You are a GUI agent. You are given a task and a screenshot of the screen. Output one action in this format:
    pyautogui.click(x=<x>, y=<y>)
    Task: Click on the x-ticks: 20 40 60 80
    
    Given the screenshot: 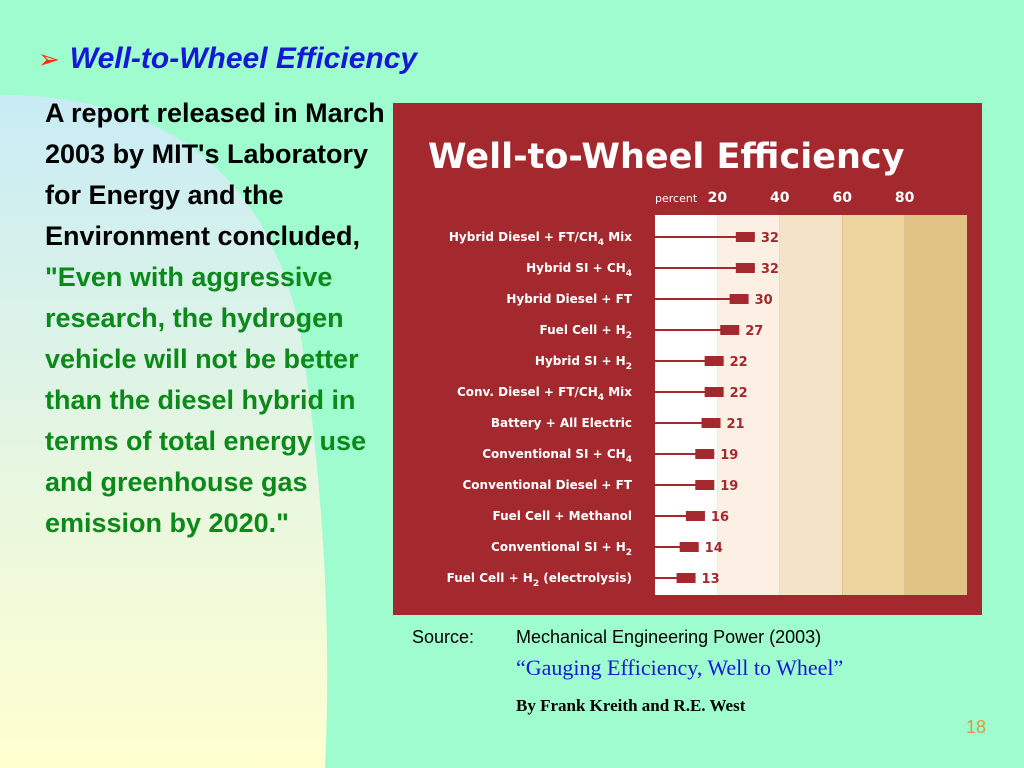 What is the action you would take?
    pyautogui.click(x=811, y=198)
    